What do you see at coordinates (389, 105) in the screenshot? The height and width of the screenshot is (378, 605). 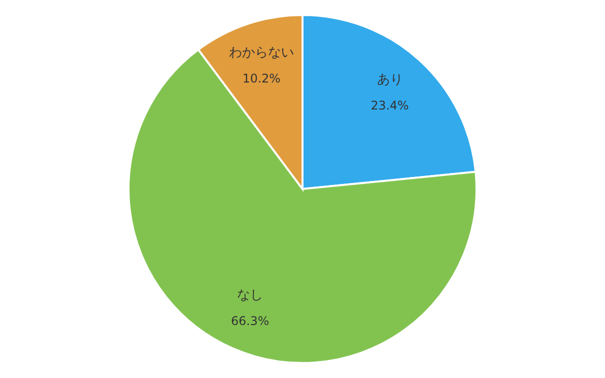 I see `data-label: 23.4%` at bounding box center [389, 105].